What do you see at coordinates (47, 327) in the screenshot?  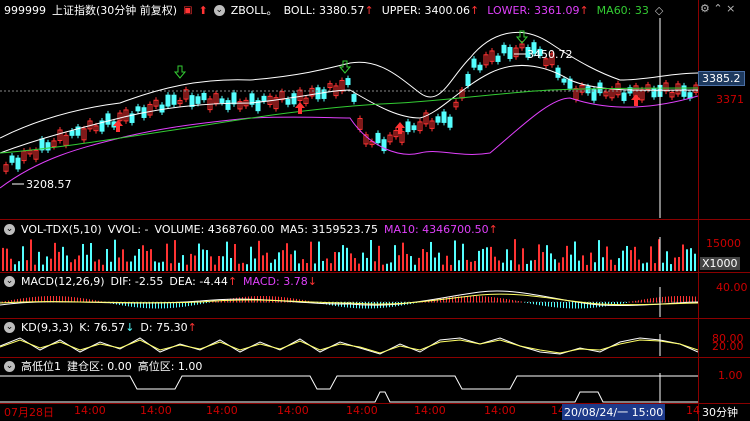 I see `kd-title: KD(9,3,3)` at bounding box center [47, 327].